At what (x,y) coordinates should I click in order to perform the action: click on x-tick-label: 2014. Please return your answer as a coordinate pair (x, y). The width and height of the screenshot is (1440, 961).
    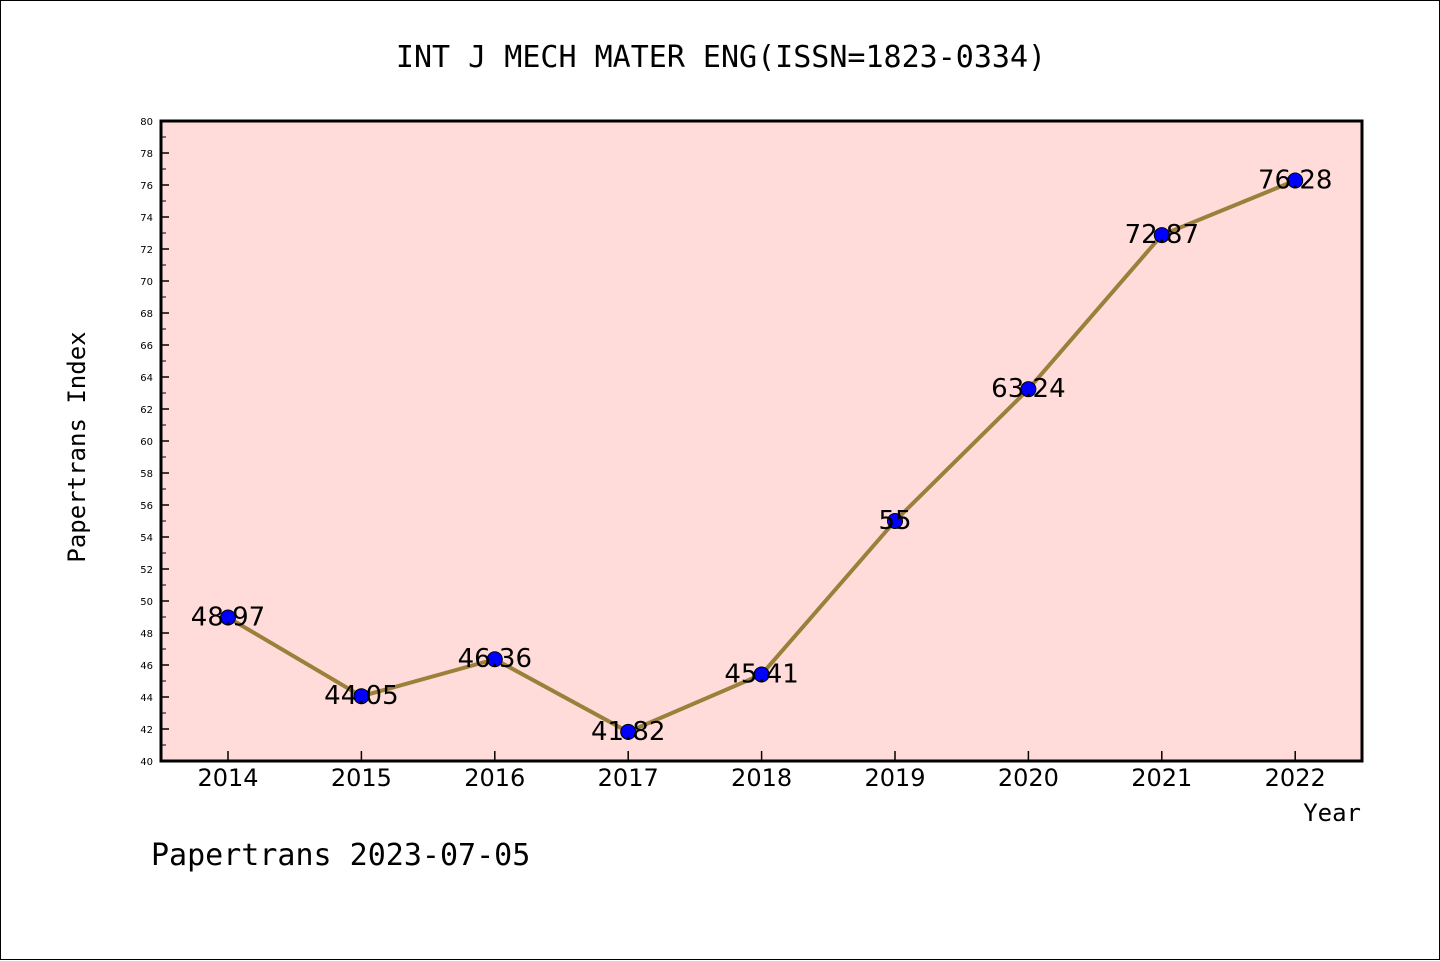
    Looking at the image, I should click on (227, 778).